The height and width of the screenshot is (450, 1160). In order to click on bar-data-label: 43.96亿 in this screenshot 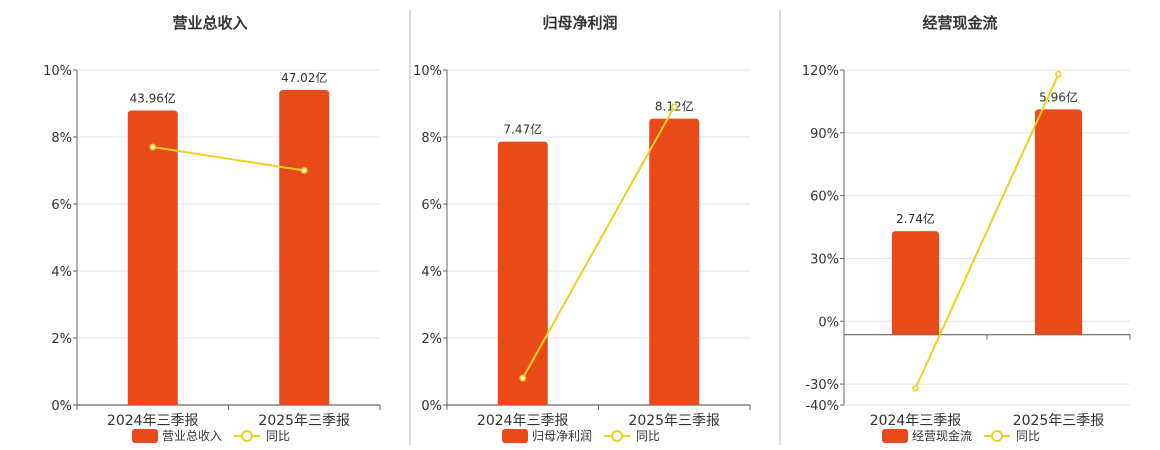, I will do `click(153, 97)`.